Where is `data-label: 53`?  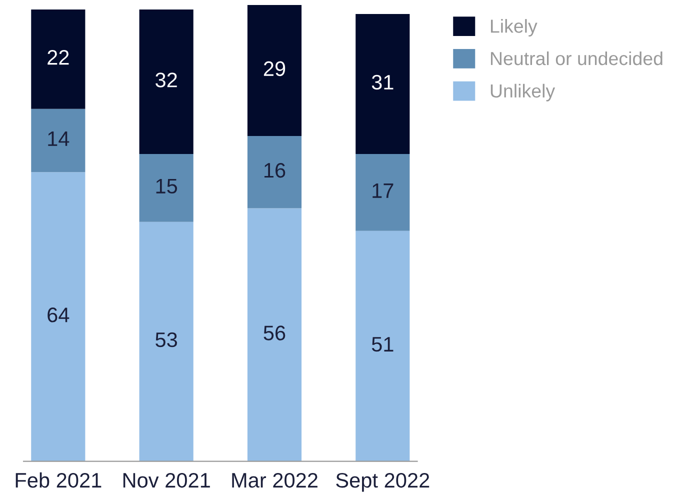 data-label: 53 is located at coordinates (166, 340).